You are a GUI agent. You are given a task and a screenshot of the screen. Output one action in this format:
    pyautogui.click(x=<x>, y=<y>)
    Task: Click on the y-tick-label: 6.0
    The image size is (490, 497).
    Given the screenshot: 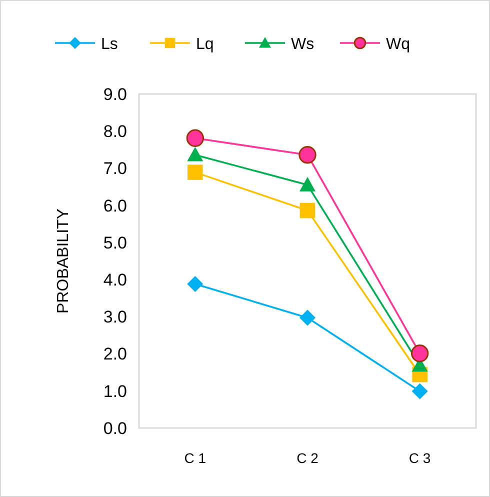 What is the action you would take?
    pyautogui.click(x=115, y=206)
    